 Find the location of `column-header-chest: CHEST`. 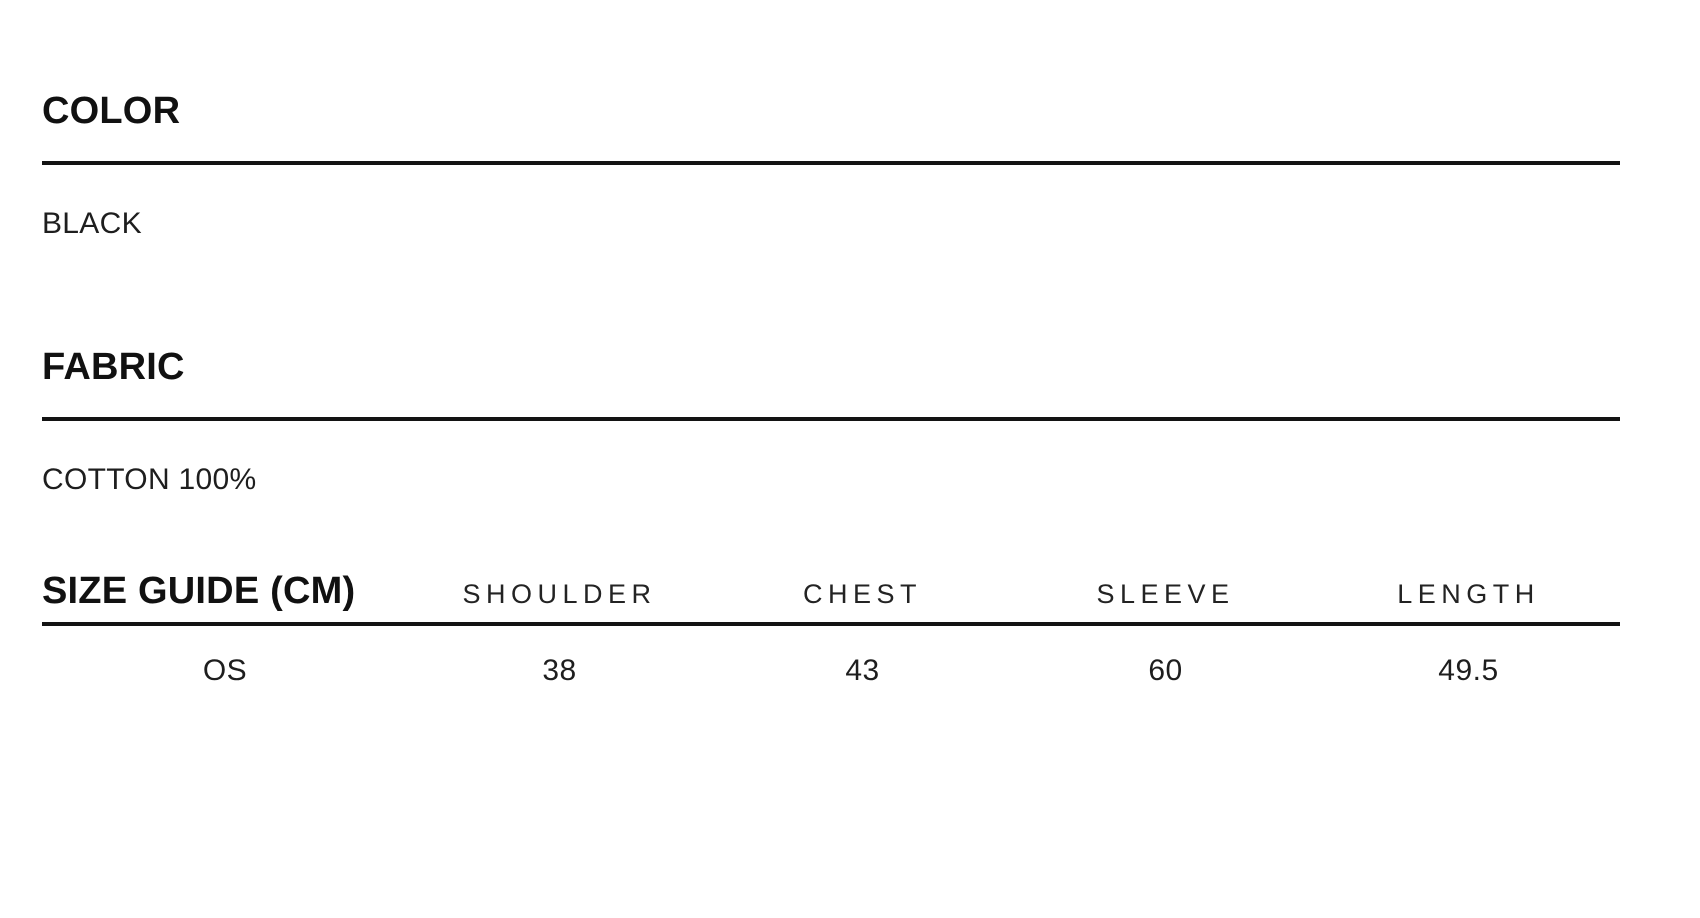

column-header-chest: CHEST is located at coordinates (862, 593).